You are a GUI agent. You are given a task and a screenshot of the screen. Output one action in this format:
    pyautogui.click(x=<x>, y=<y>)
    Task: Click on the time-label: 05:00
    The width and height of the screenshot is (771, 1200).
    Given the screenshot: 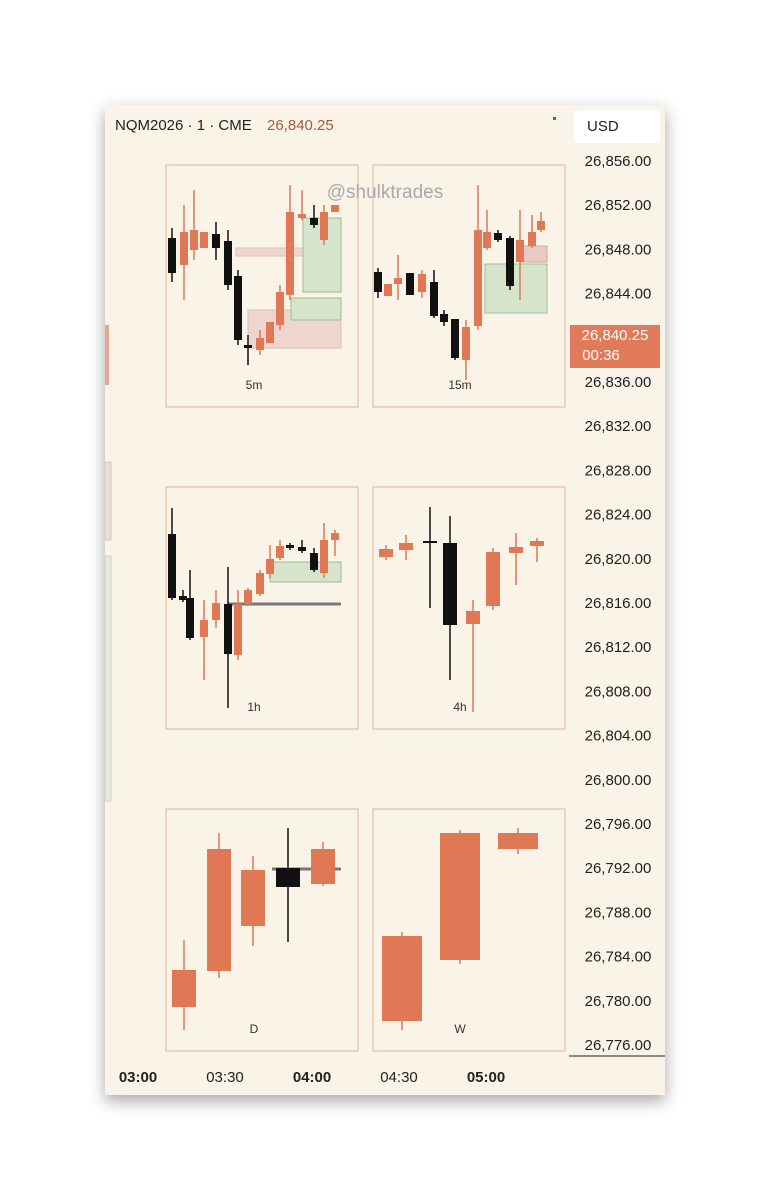 What is the action you would take?
    pyautogui.click(x=486, y=1077)
    